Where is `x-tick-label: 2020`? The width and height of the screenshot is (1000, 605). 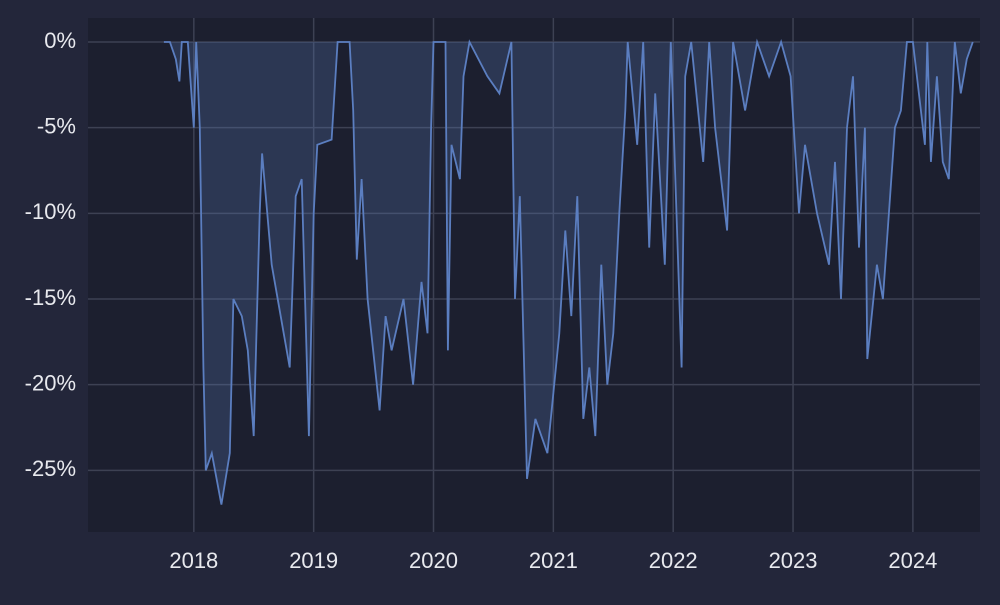 x-tick-label: 2020 is located at coordinates (433, 560).